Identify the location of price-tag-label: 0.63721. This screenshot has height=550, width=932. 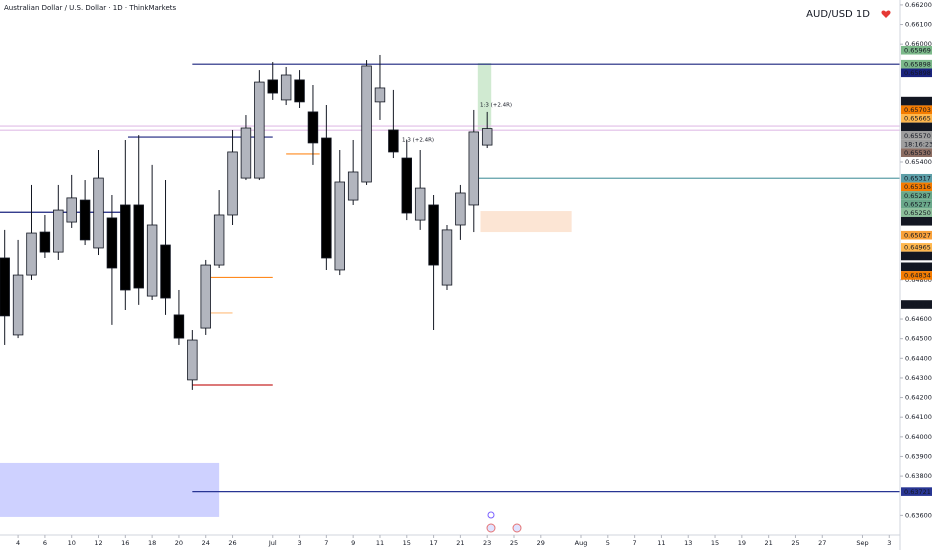
(917, 492).